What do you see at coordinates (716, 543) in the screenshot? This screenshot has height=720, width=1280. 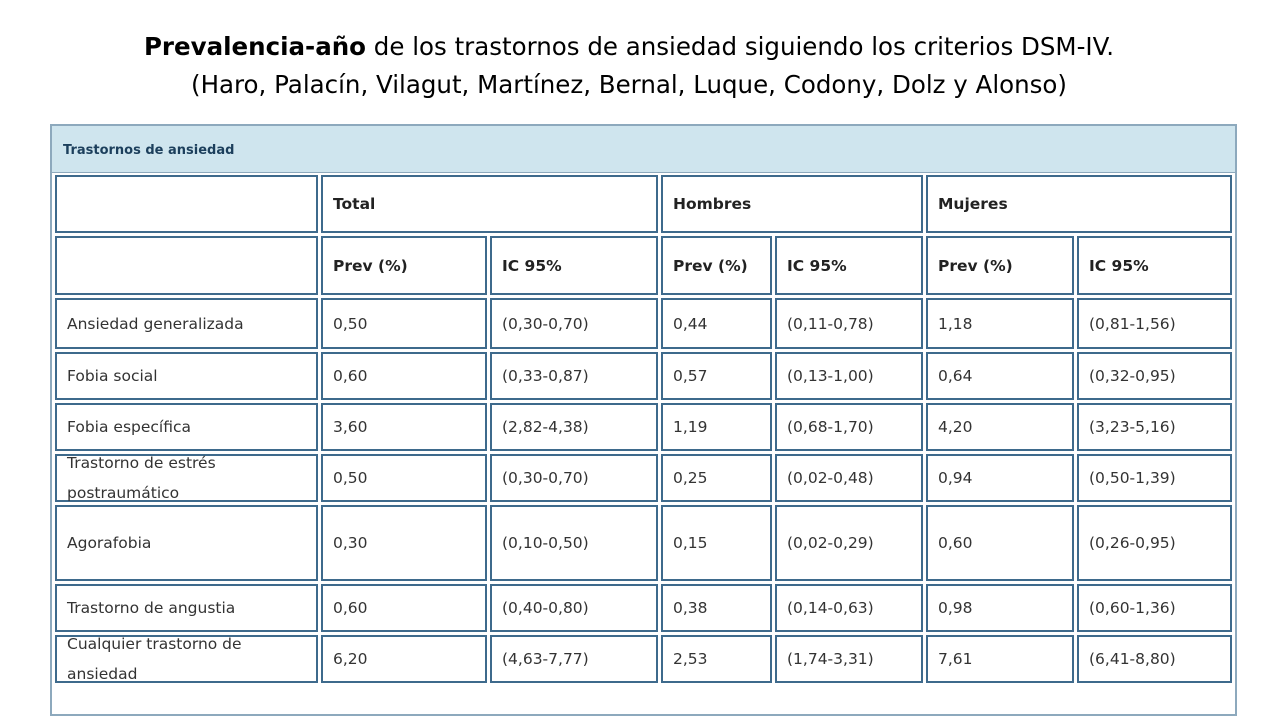 I see `data-cell: 0,15` at bounding box center [716, 543].